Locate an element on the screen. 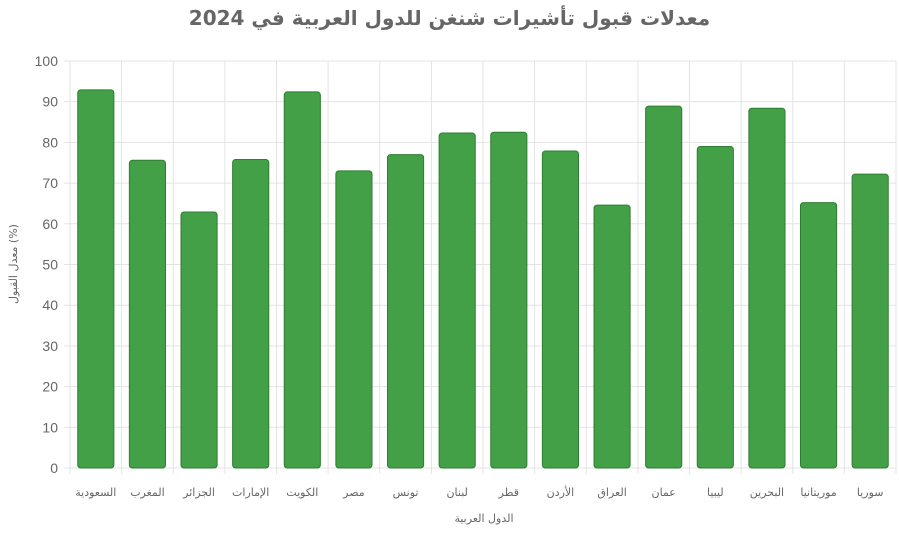 Image resolution: width=899 pixels, height=533 pixels. y-tick-label: 0 is located at coordinates (54, 468).